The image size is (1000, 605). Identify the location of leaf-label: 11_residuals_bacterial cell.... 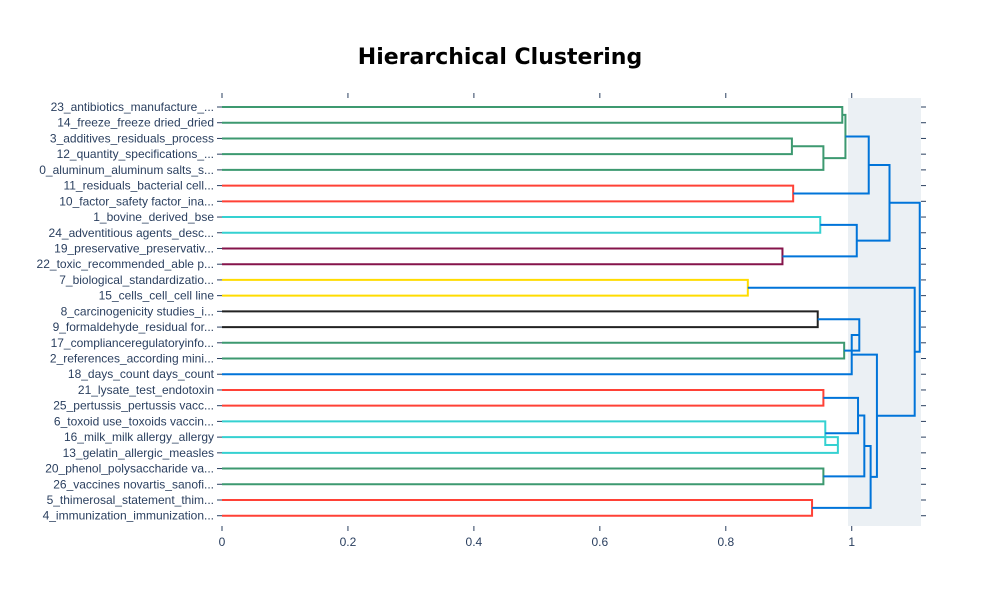
(138, 186).